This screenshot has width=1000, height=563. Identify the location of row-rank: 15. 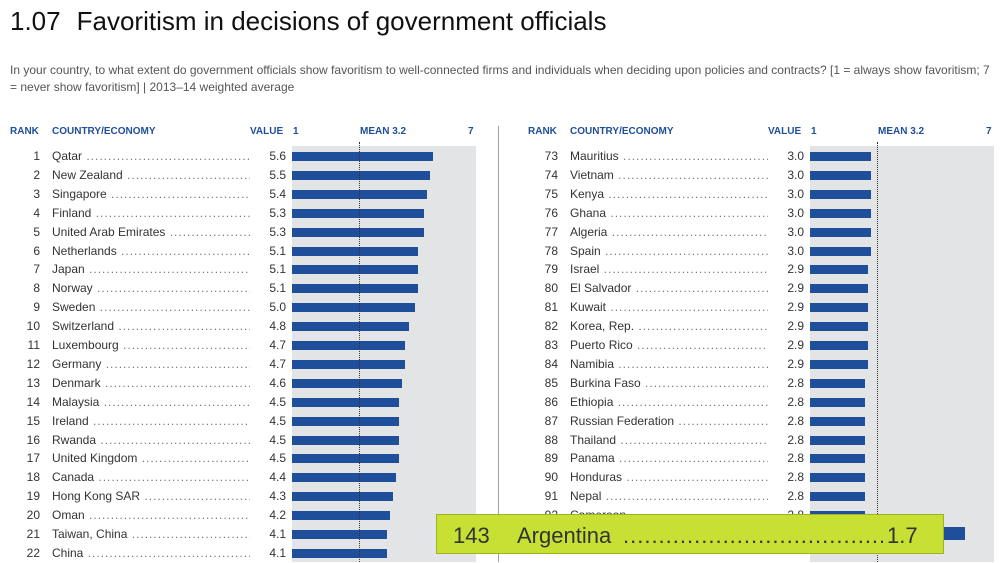
(33, 420).